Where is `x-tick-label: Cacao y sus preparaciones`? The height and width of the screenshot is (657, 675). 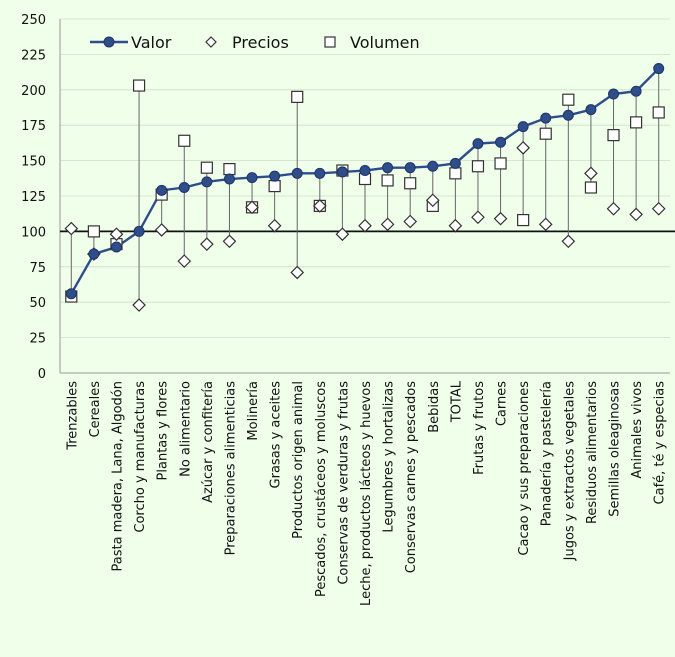
x-tick-label: Cacao y sus preparaciones is located at coordinates (524, 468).